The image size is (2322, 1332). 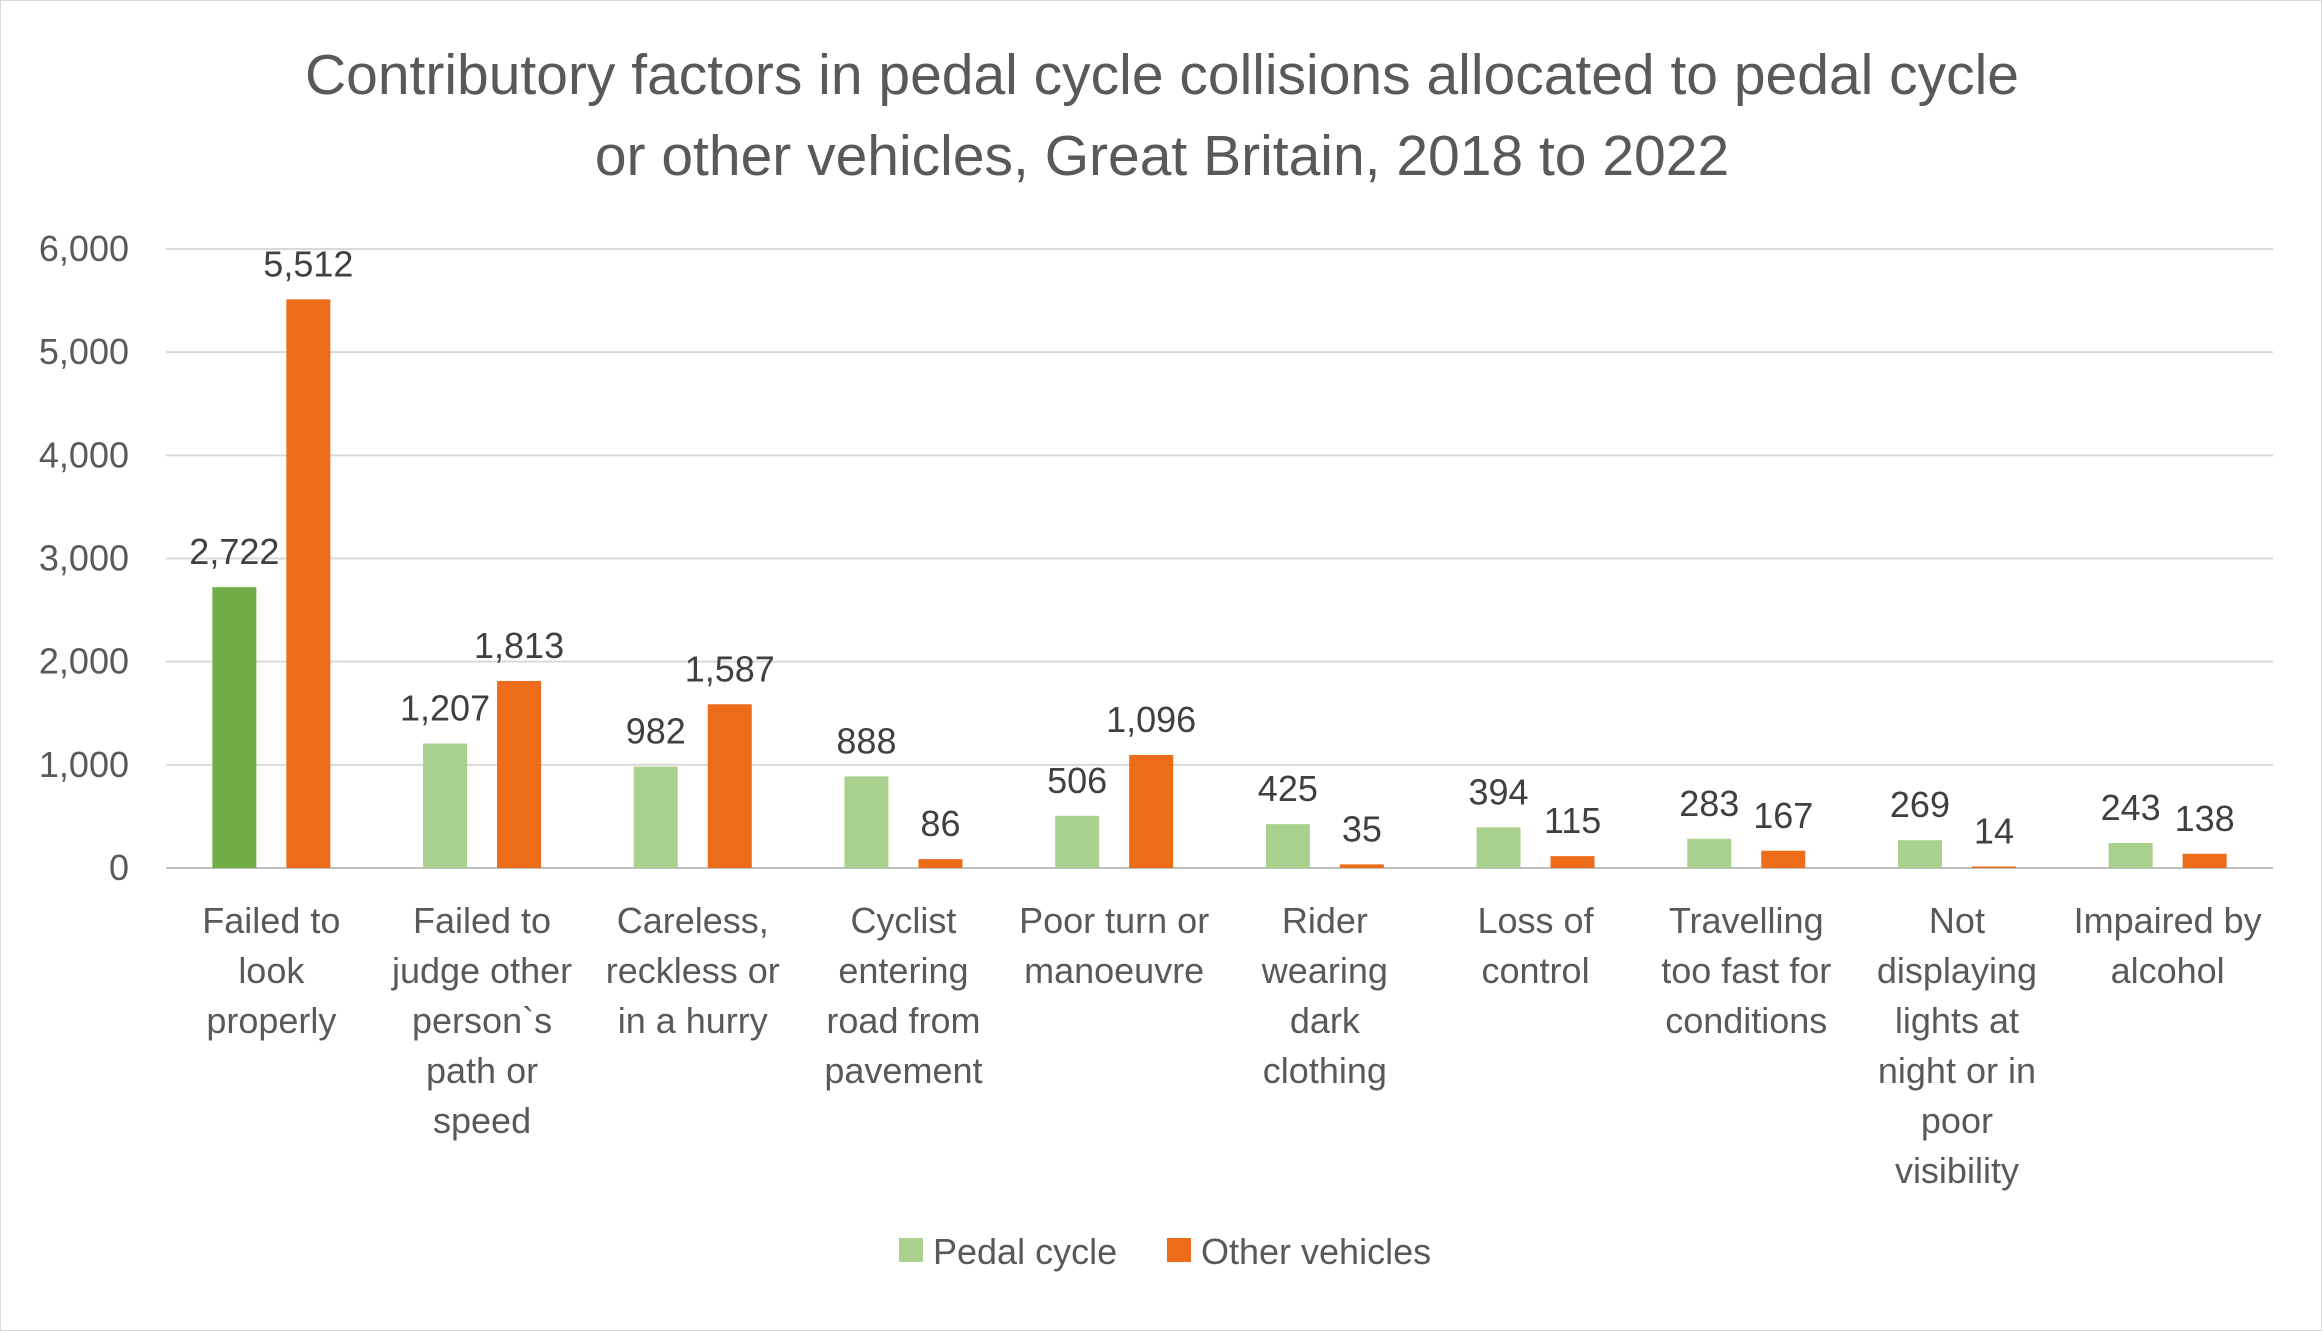 What do you see at coordinates (2131, 807) in the screenshot?
I see `data-label-pedal-cycle-10: 243` at bounding box center [2131, 807].